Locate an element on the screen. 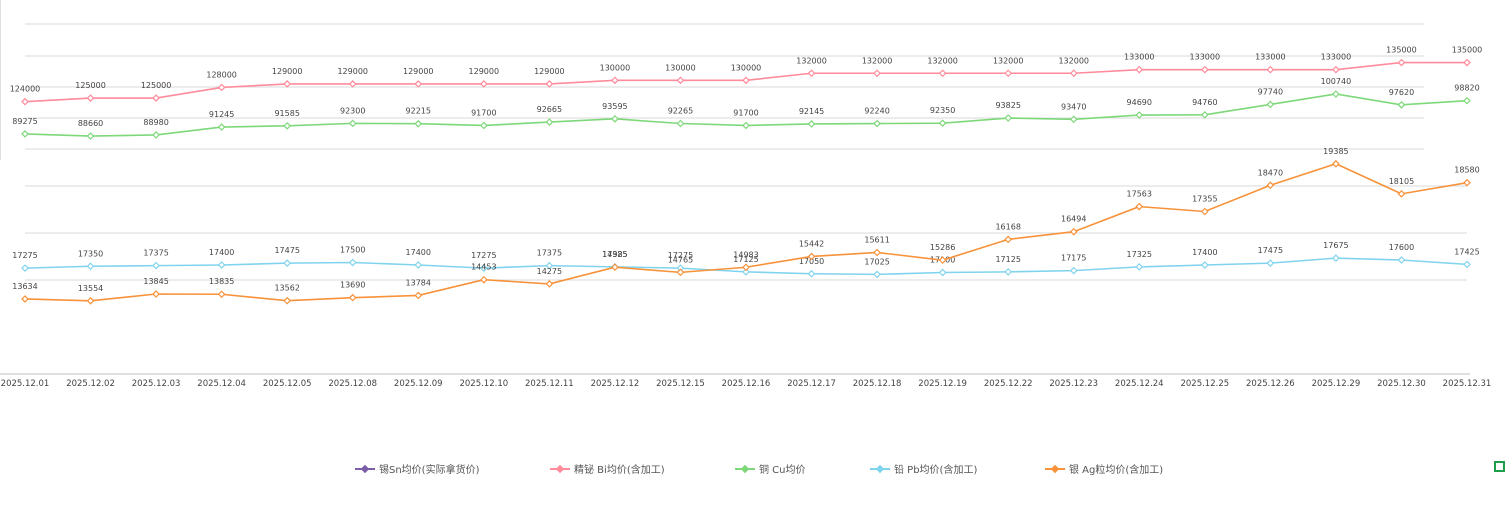 This screenshot has height=522, width=1506. value-label: 100740 is located at coordinates (1336, 81).